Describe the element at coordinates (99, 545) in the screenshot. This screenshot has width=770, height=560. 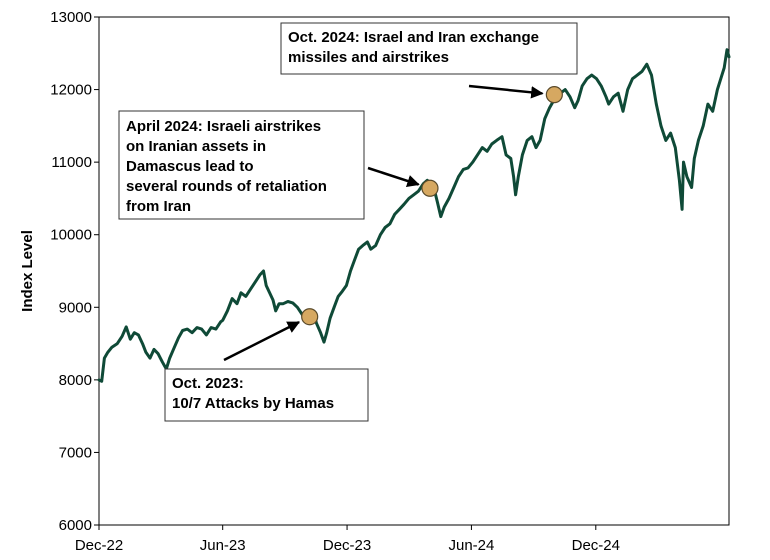
I see `x-tick-label: Dec-22` at that location.